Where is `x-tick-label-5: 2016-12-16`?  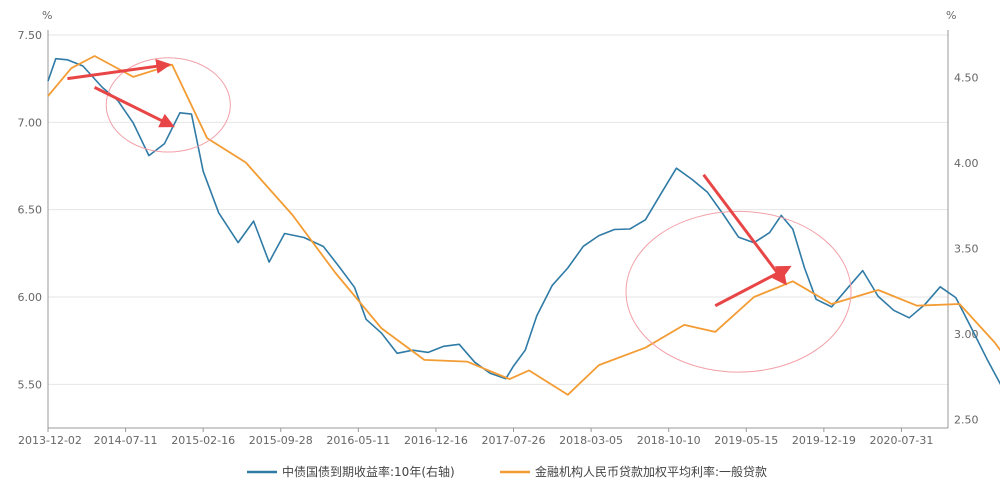
x-tick-label-5: 2016-12-16 is located at coordinates (436, 440).